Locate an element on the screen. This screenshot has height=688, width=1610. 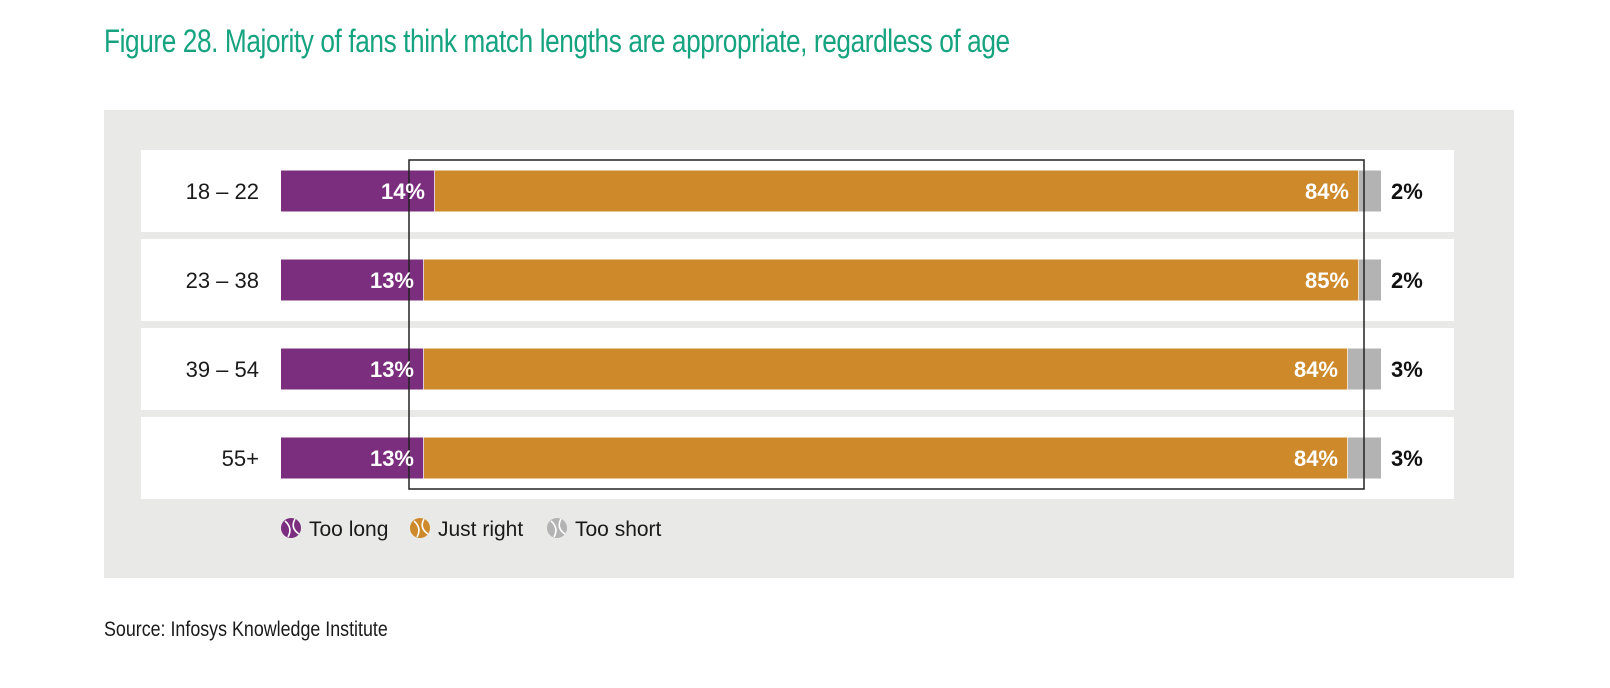
legend-item-just-right: Just right is located at coordinates (466, 529).